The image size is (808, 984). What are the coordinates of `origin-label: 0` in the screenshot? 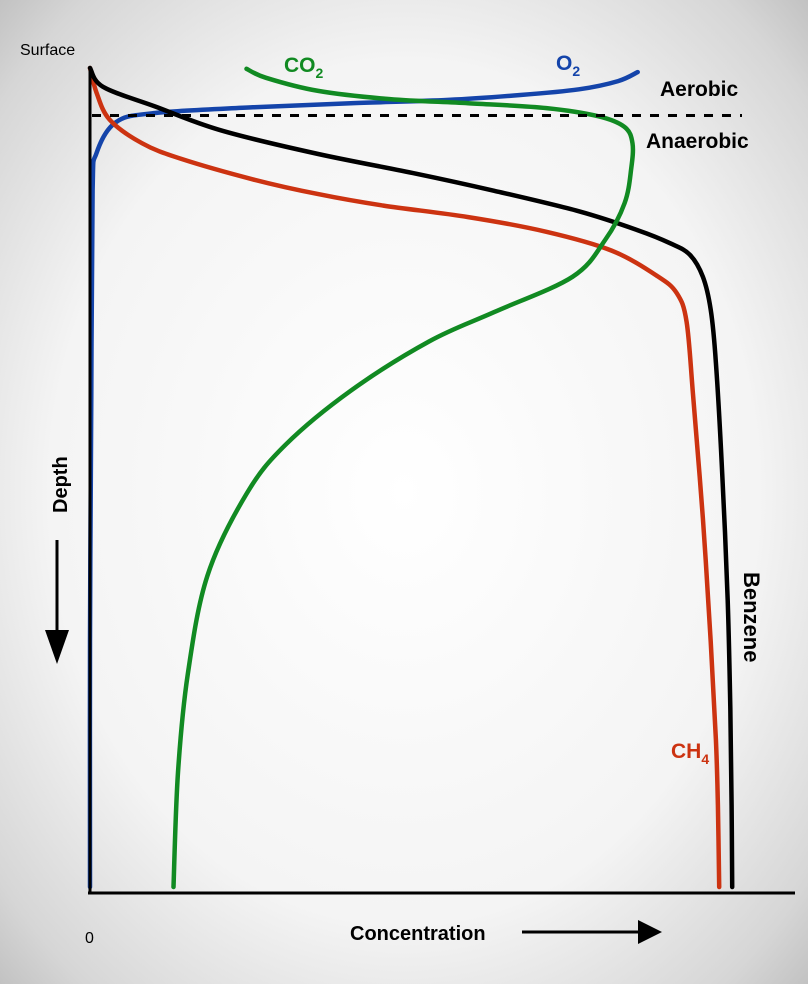 It's located at (89, 938).